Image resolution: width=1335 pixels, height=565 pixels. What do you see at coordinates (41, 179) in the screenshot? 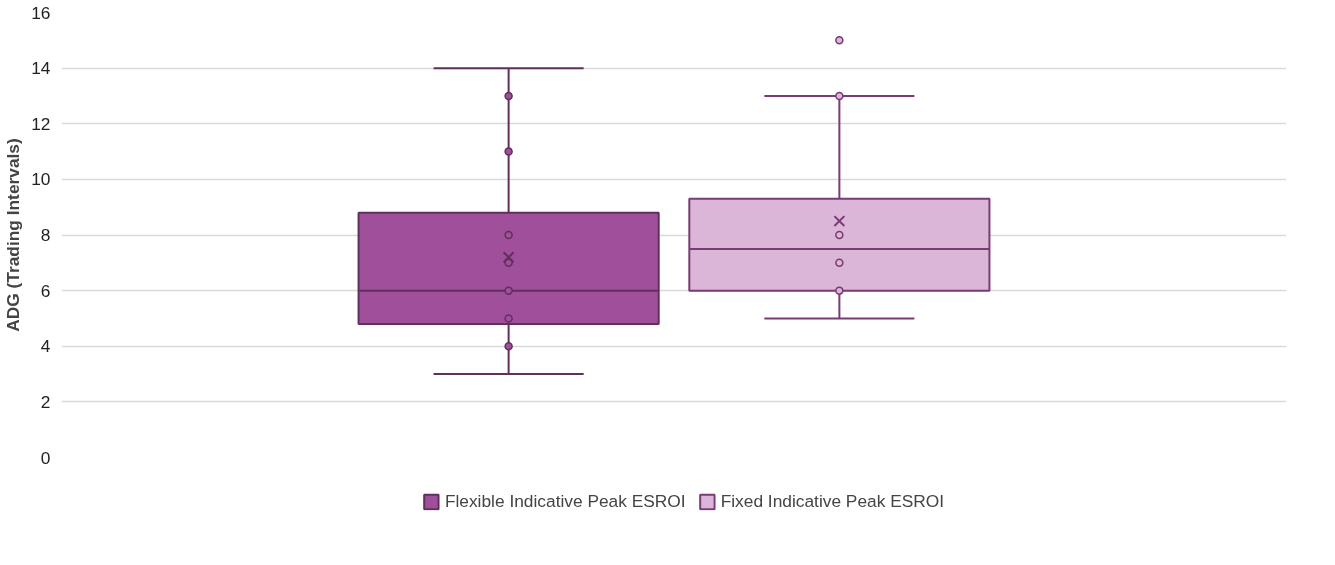
I see `y-tick-label: 10` at bounding box center [41, 179].